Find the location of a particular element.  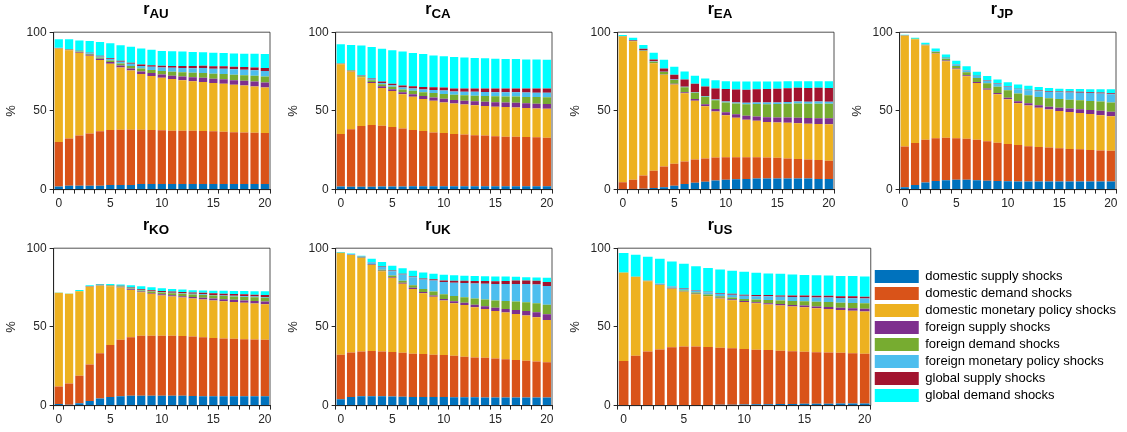

legend-label: domestic demand shocks is located at coordinates (999, 293).